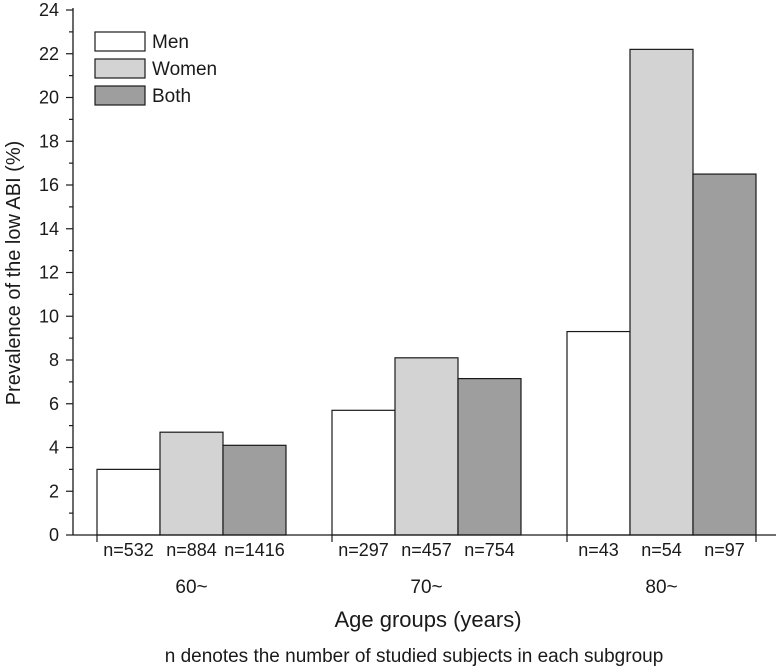 This screenshot has width=781, height=672. I want to click on y-tick-label: 24, so click(49, 10).